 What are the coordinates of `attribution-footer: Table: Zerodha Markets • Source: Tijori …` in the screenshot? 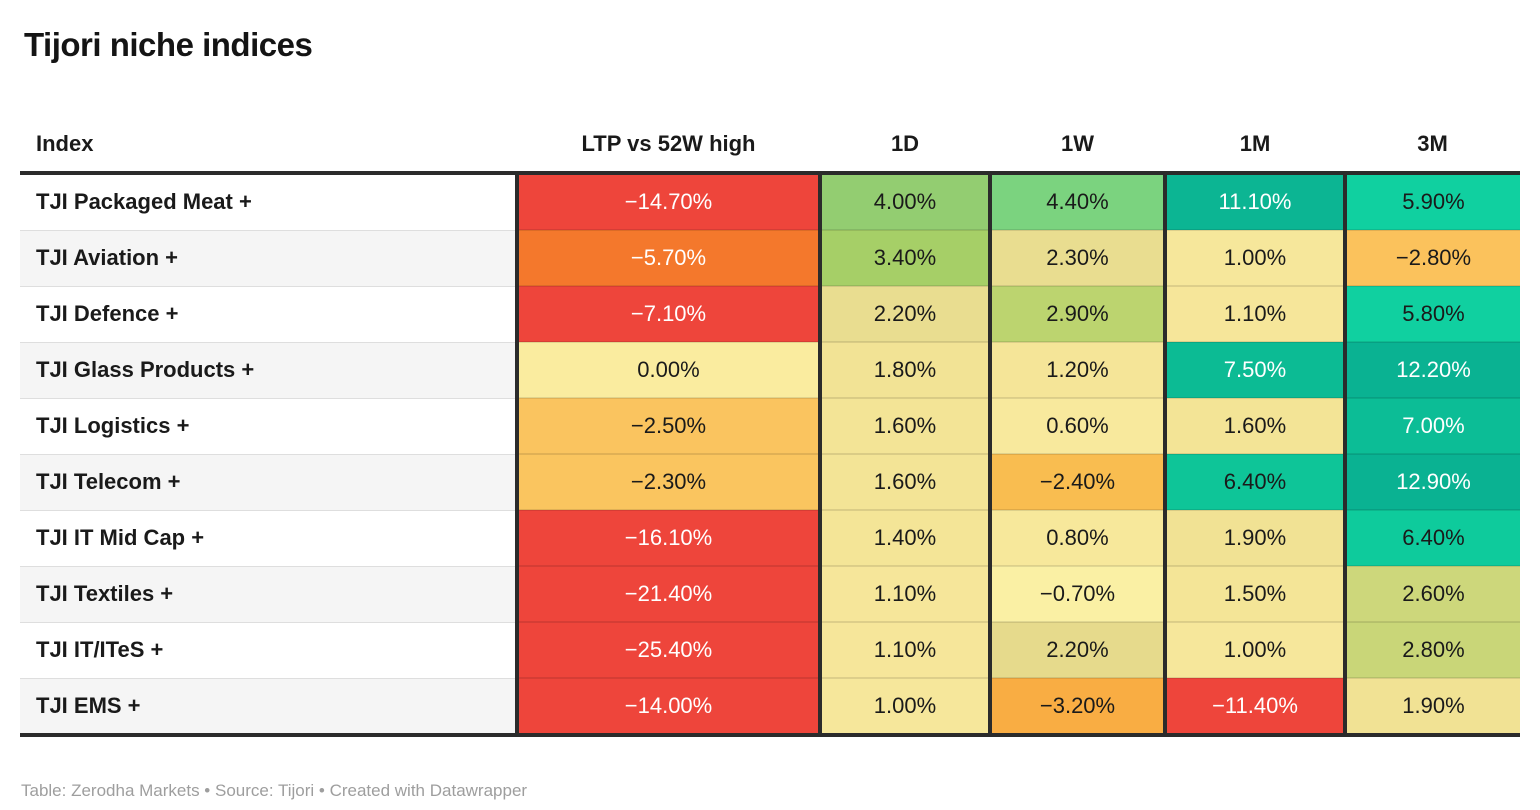 It's located at (274, 790).